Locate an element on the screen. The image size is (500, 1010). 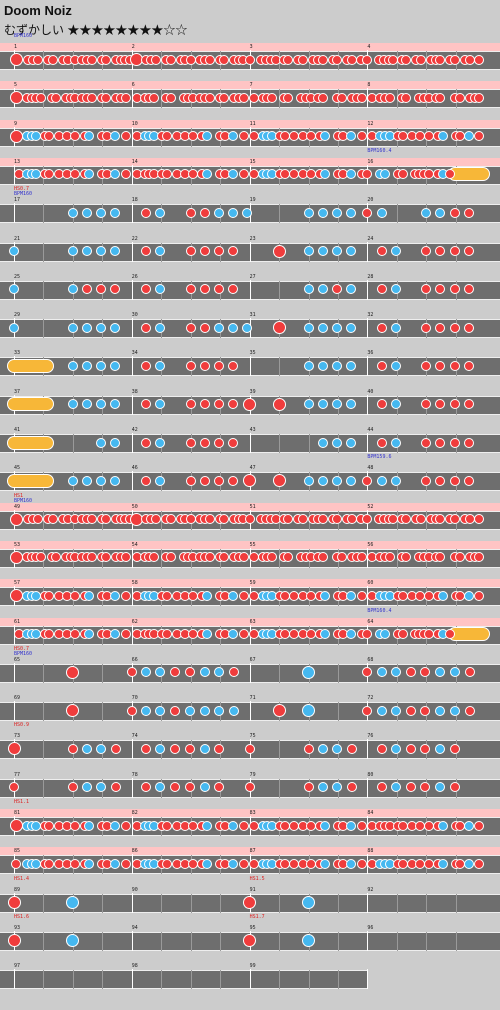
measure-number: 88 is located at coordinates (370, 851).